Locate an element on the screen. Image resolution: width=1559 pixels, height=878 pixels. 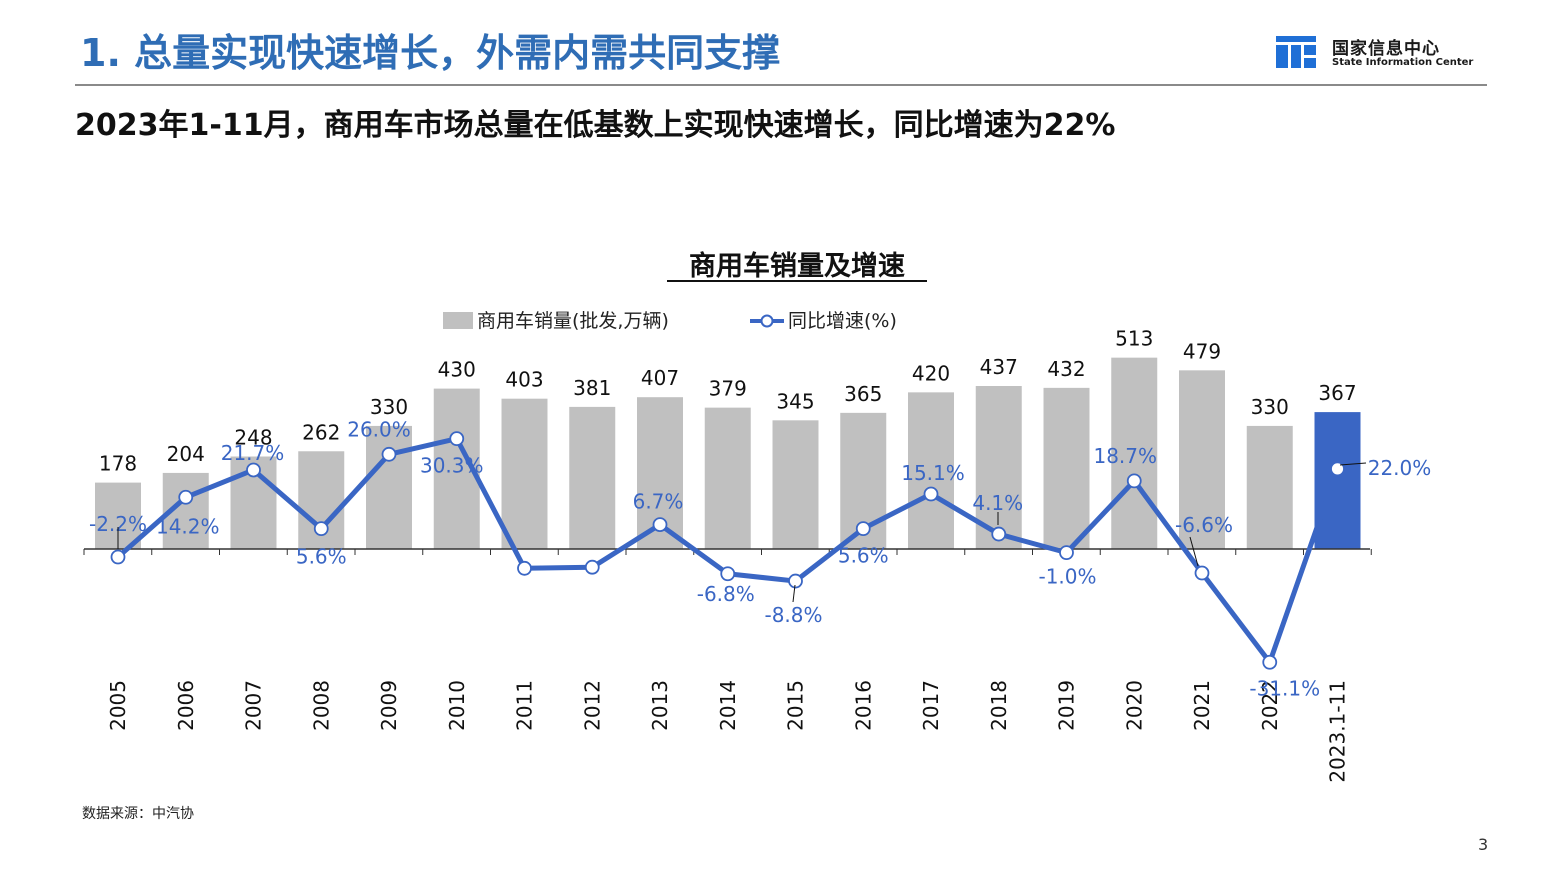
growth-point-2006 is located at coordinates (186, 497).